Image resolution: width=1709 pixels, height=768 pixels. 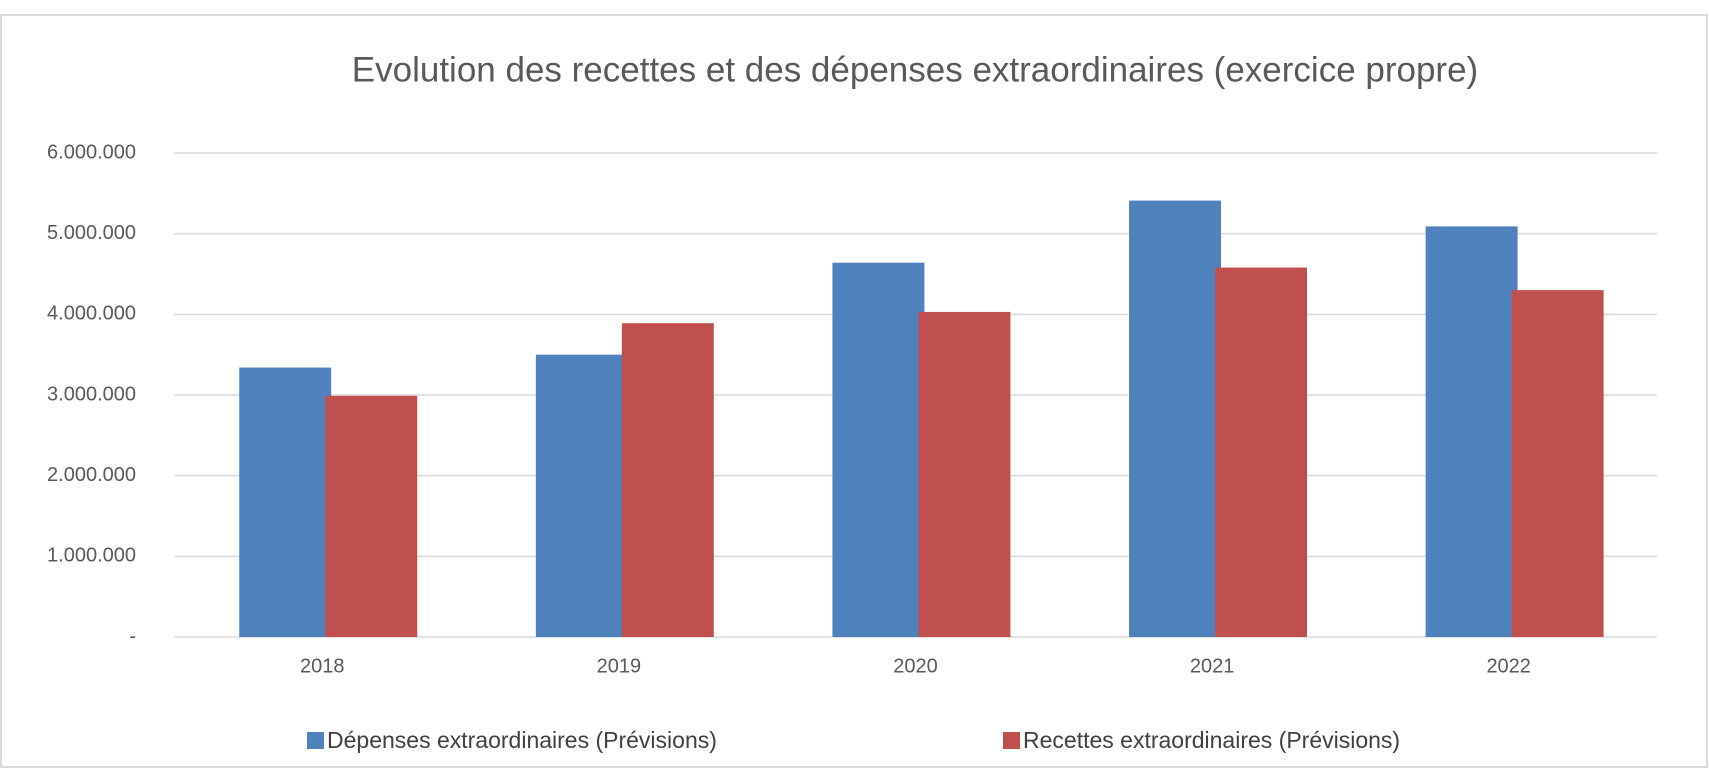 I want to click on y-tick-label: 2.000.000, so click(x=91, y=475).